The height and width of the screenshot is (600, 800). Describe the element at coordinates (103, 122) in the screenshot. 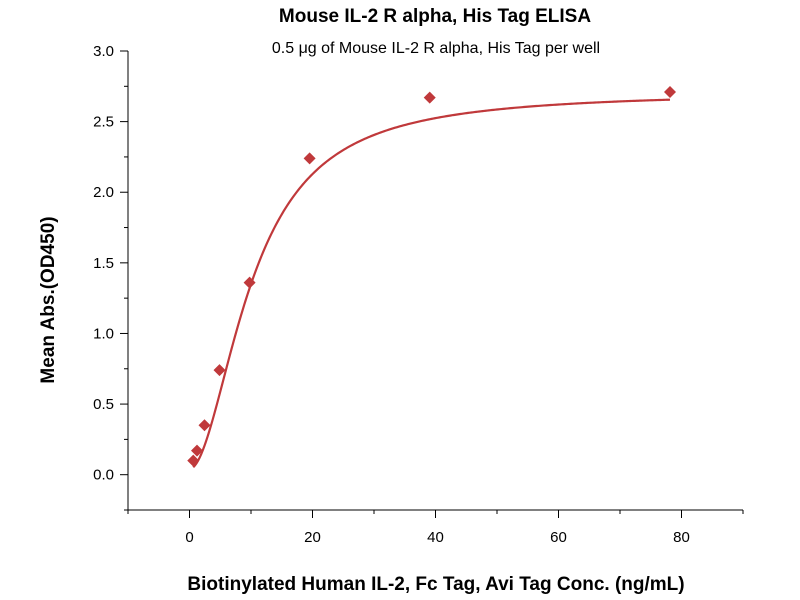

I see `y-tick-label: 2.5` at that location.